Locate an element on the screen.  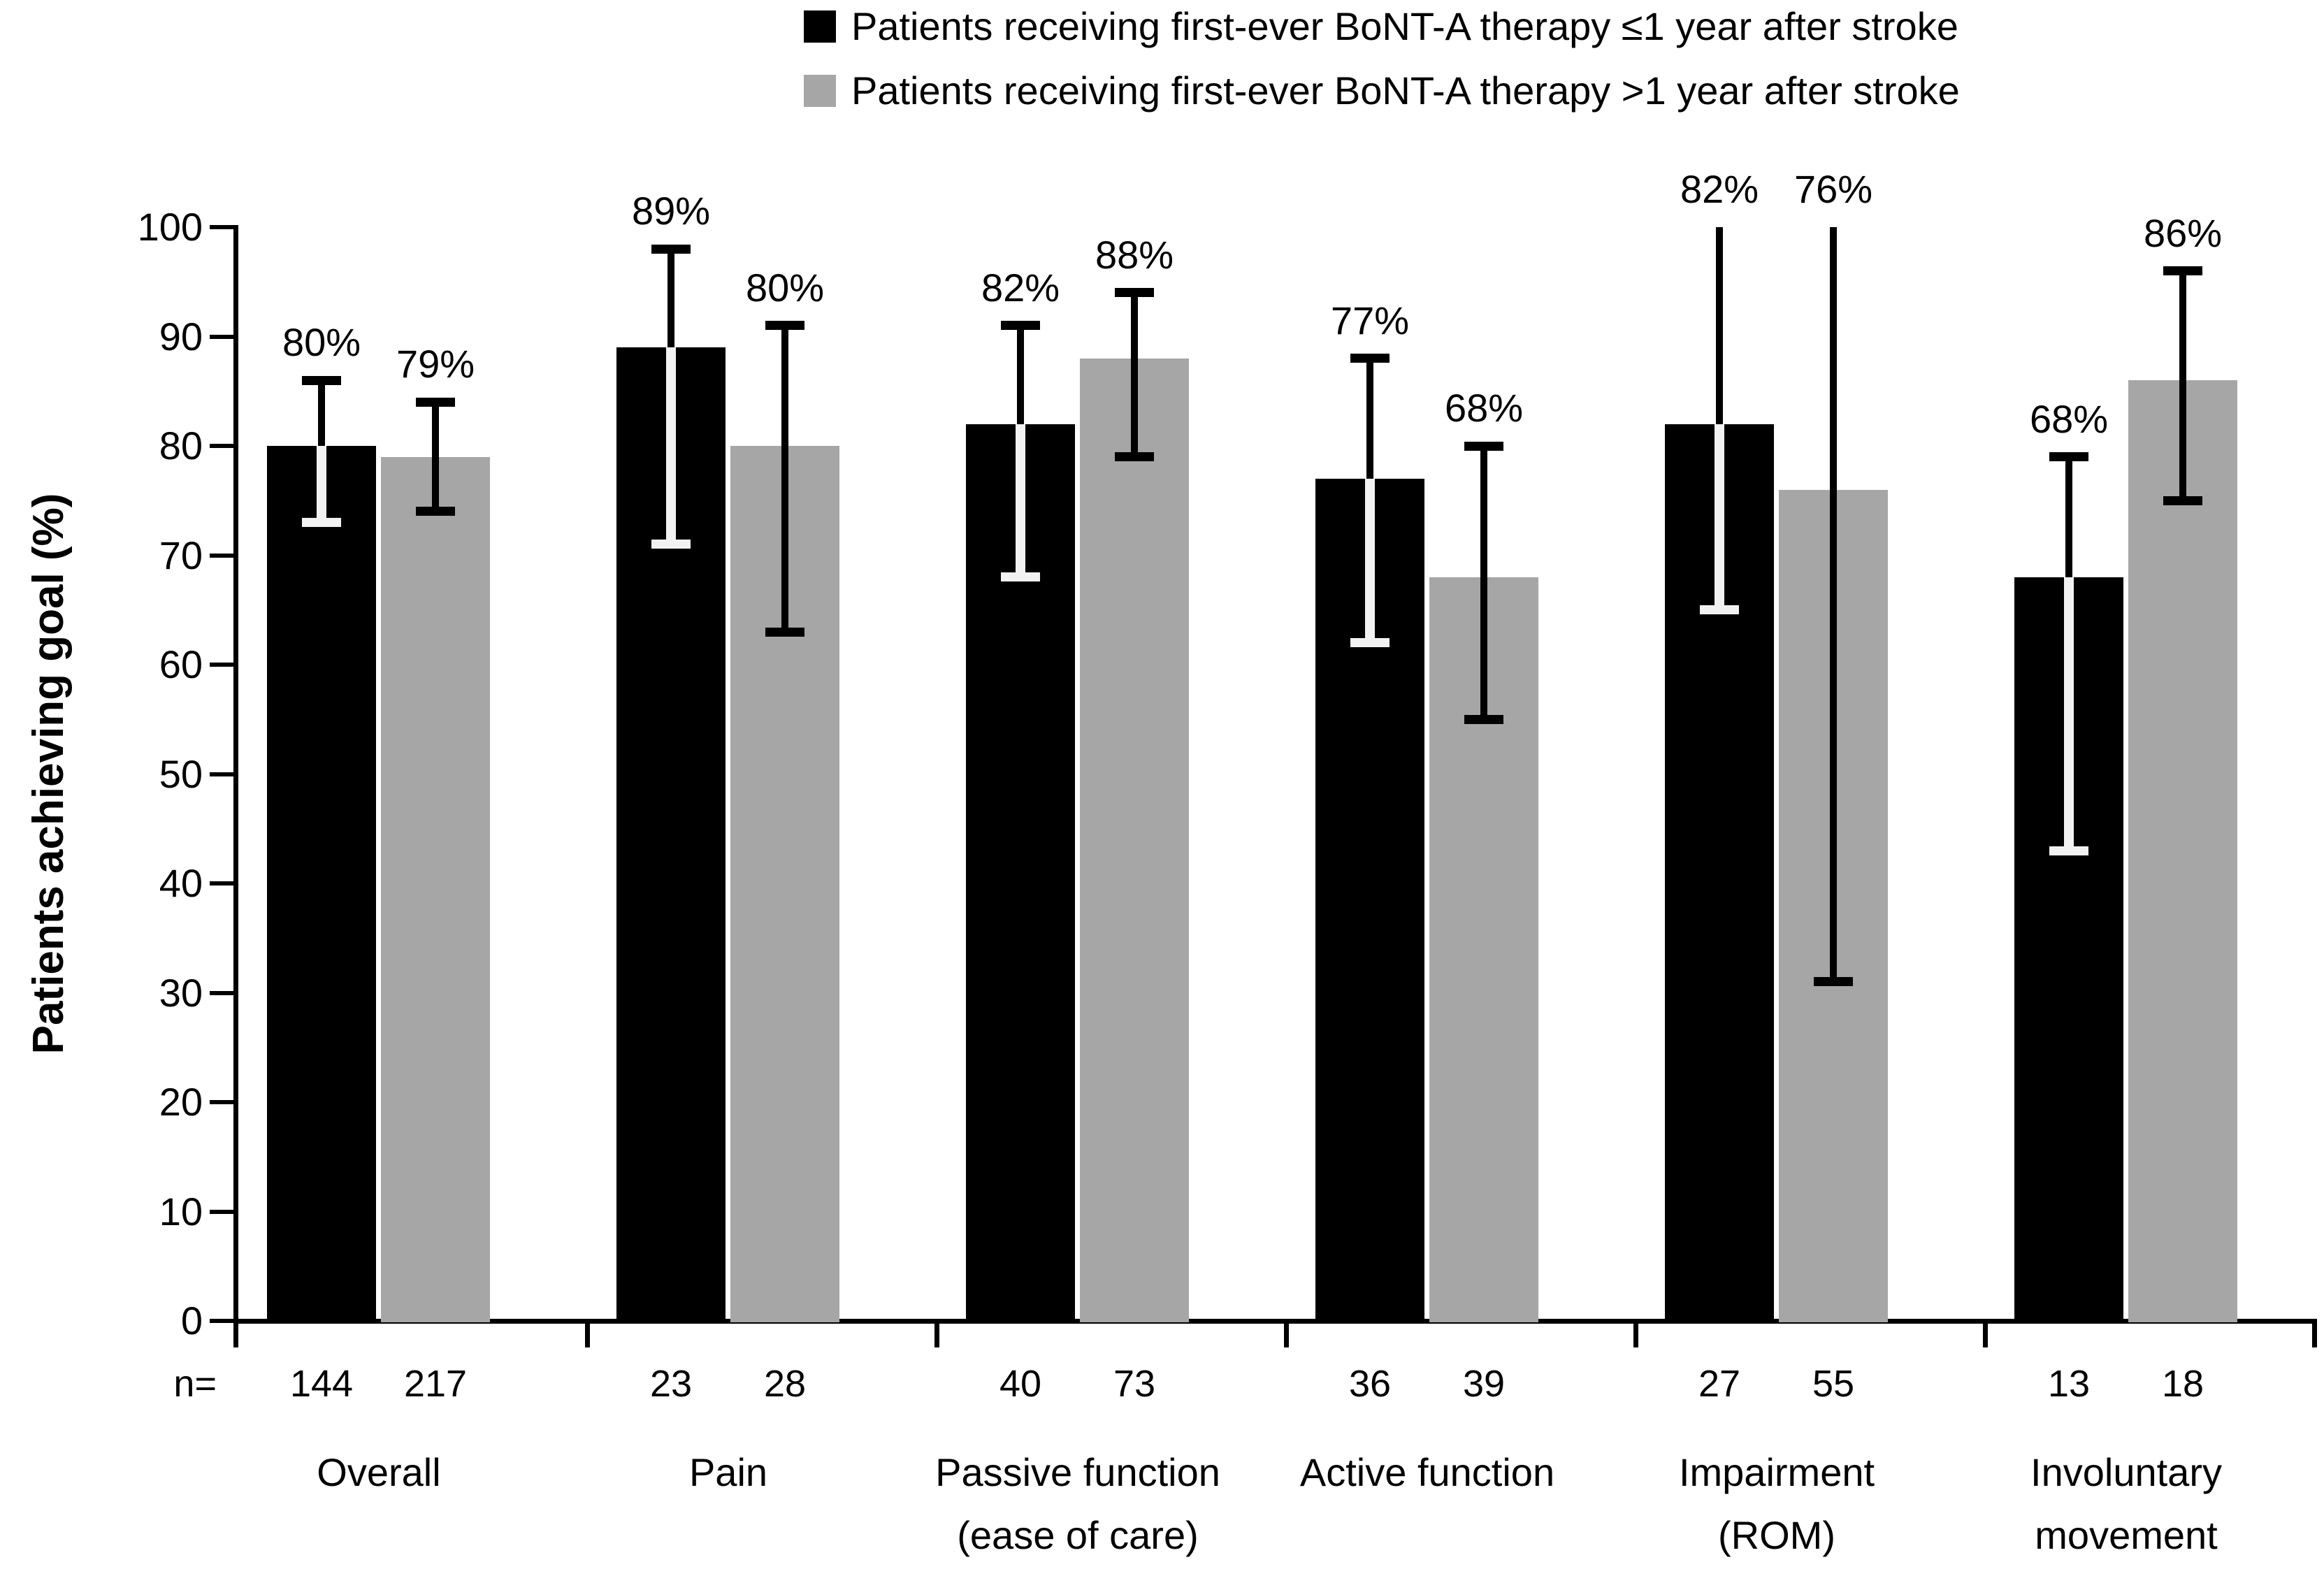
value-label-impairment-rom-gt1y: 76% is located at coordinates (1833, 189).